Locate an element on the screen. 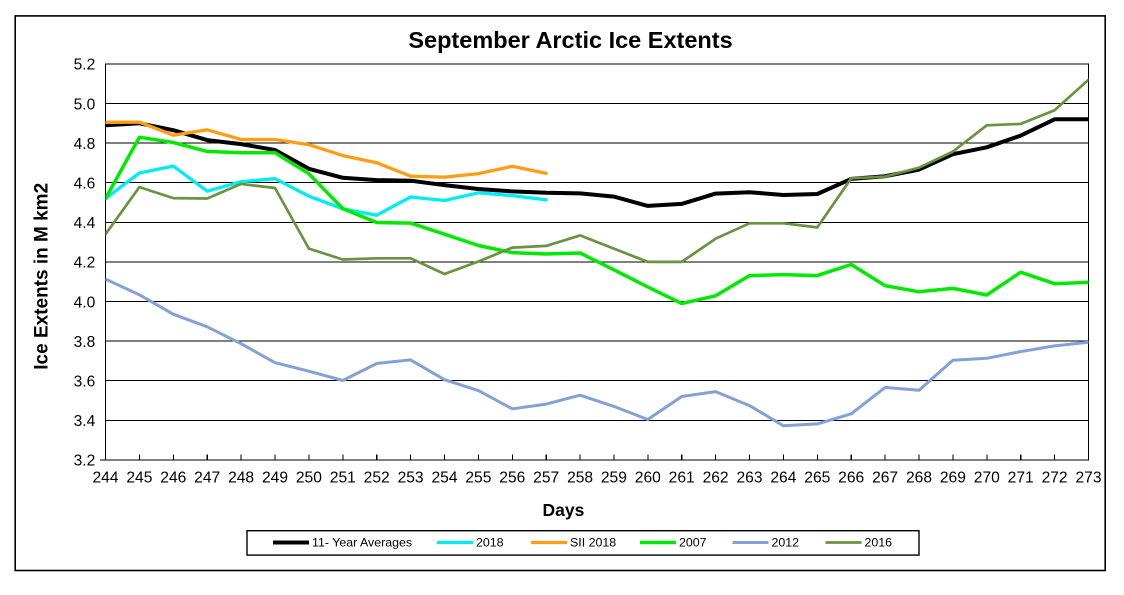 This screenshot has height=595, width=1124. svg-text: 257 is located at coordinates (546, 477).